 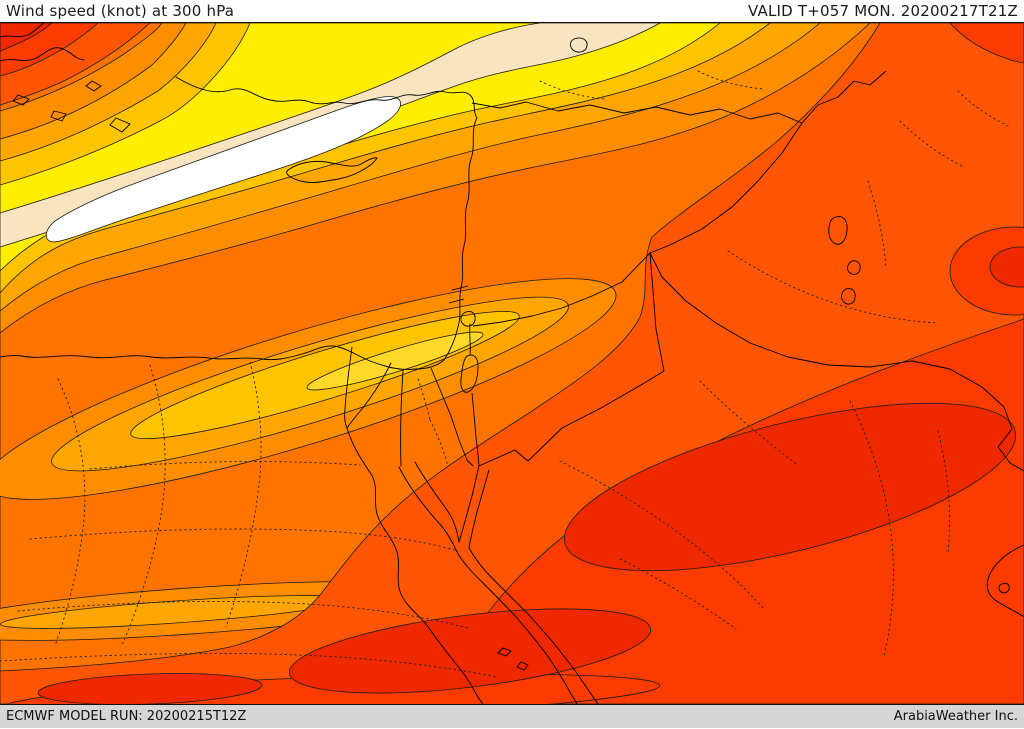 I want to click on suez-canal, so click(x=402, y=418).